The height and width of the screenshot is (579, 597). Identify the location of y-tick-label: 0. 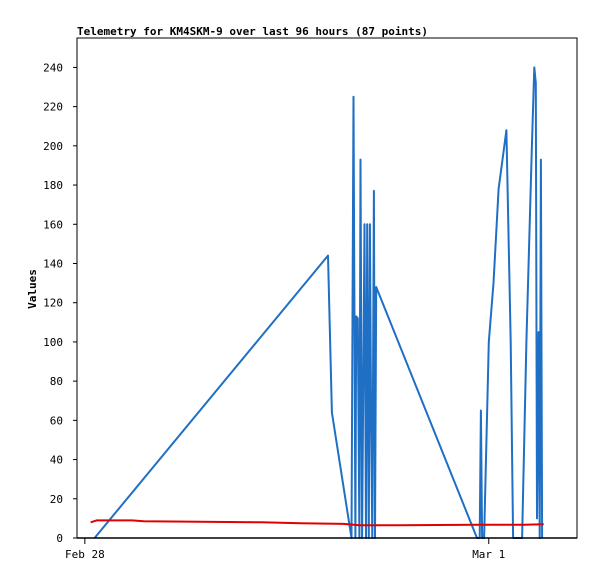
(59, 538).